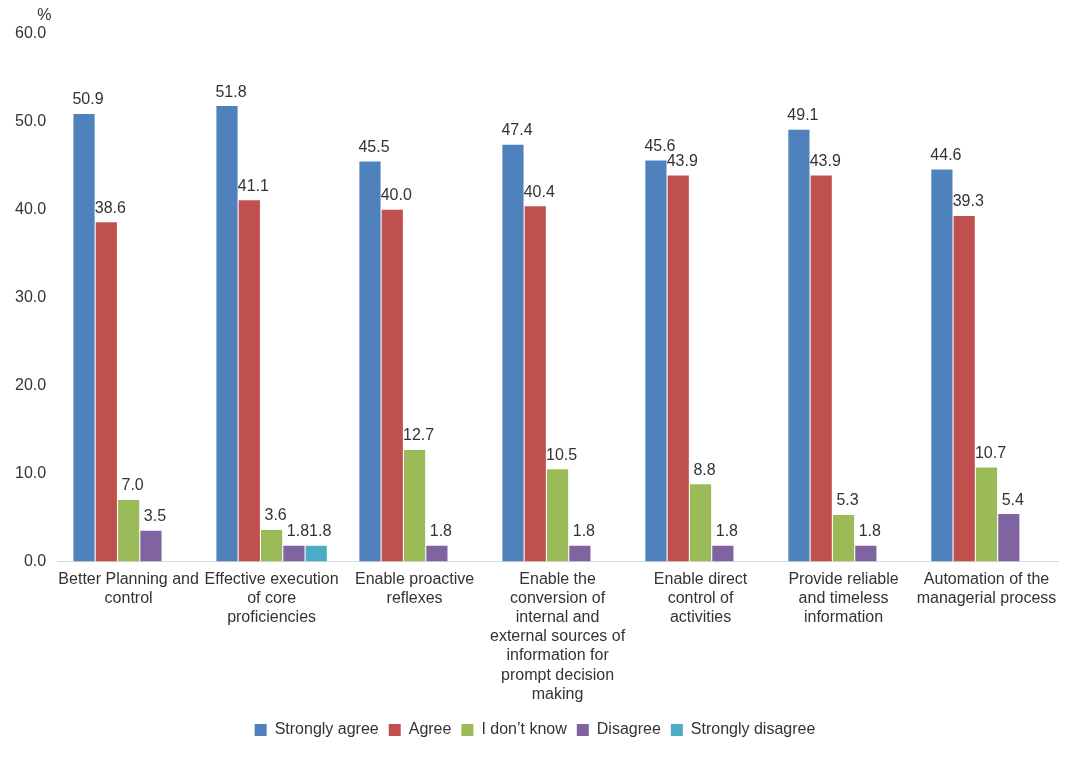 This screenshot has height=758, width=1078. What do you see at coordinates (271, 597) in the screenshot?
I see `x-tick-label: Effective execution of core proficiencies` at bounding box center [271, 597].